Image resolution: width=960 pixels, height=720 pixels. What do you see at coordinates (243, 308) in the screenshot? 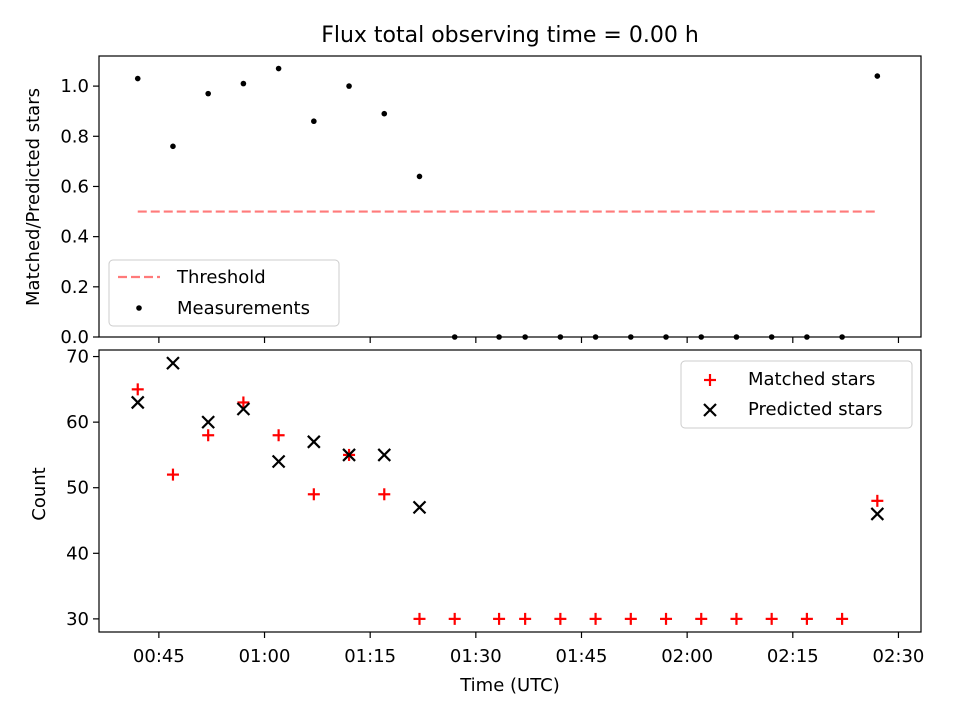
I see `legend-measurements-label: Measurements` at bounding box center [243, 308].